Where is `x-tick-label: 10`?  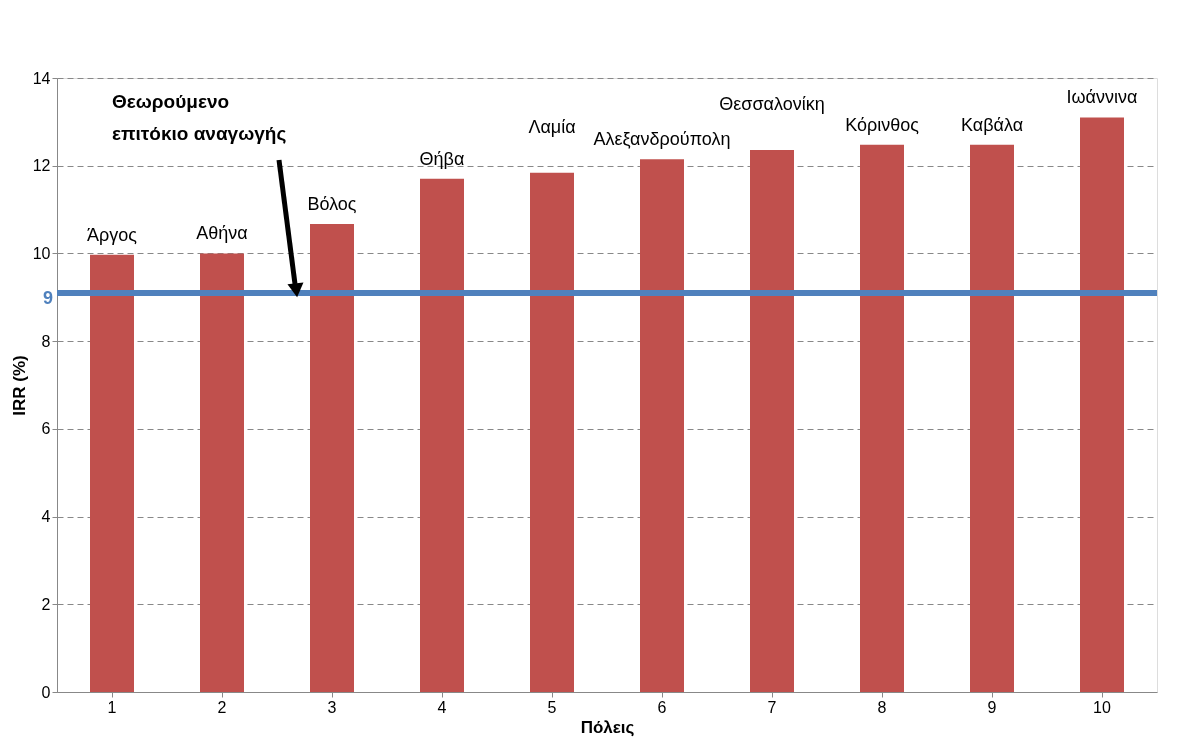
x-tick-label: 10 is located at coordinates (1102, 707).